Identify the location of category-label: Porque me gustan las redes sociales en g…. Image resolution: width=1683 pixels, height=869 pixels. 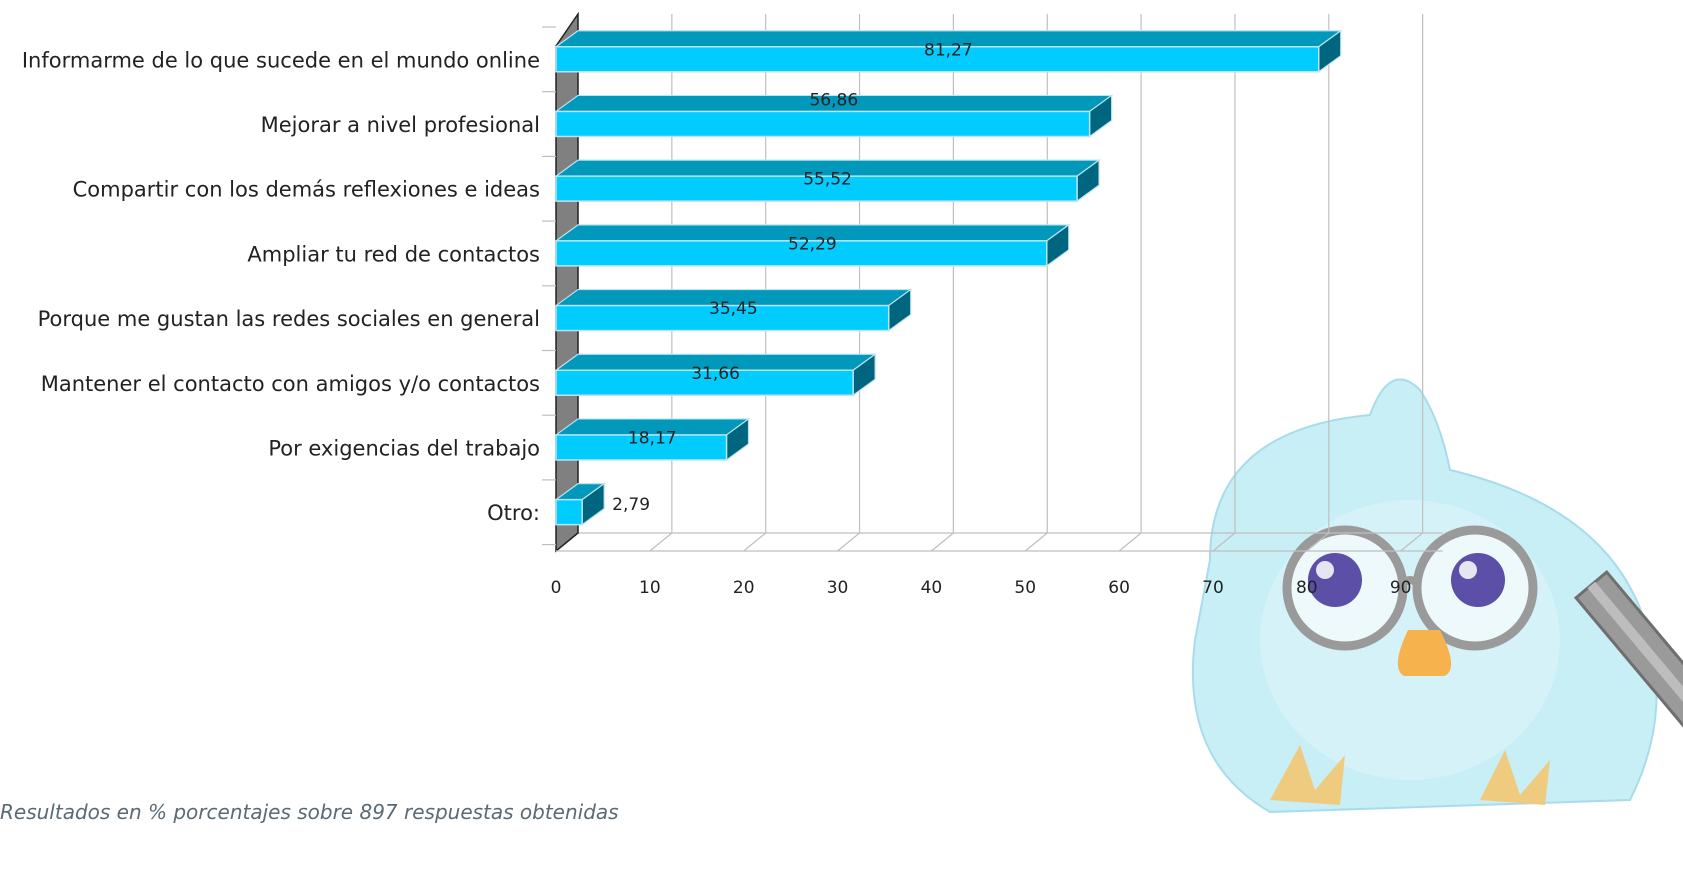
(289, 319).